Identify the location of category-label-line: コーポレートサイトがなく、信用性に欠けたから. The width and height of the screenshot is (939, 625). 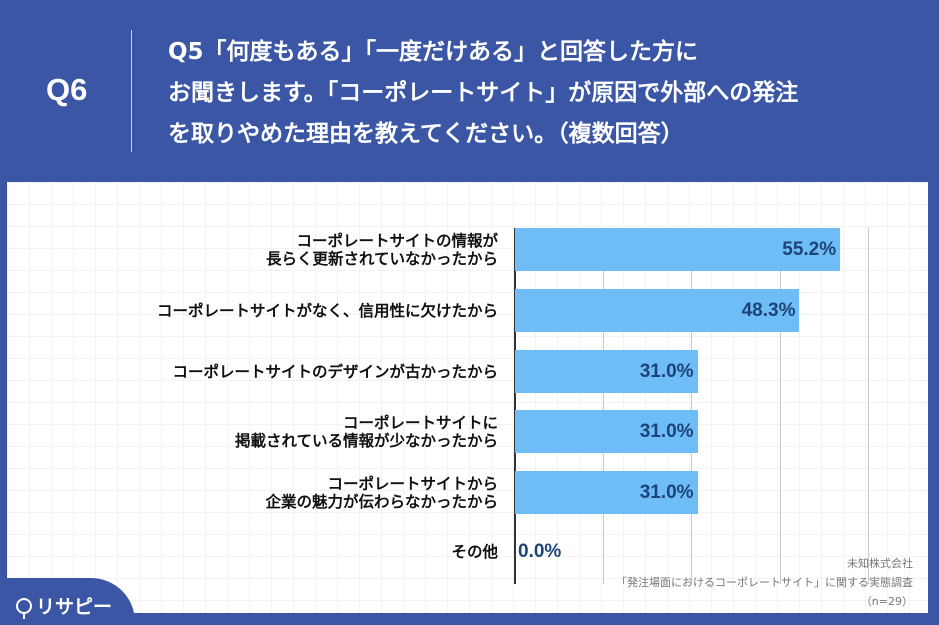
(327, 311).